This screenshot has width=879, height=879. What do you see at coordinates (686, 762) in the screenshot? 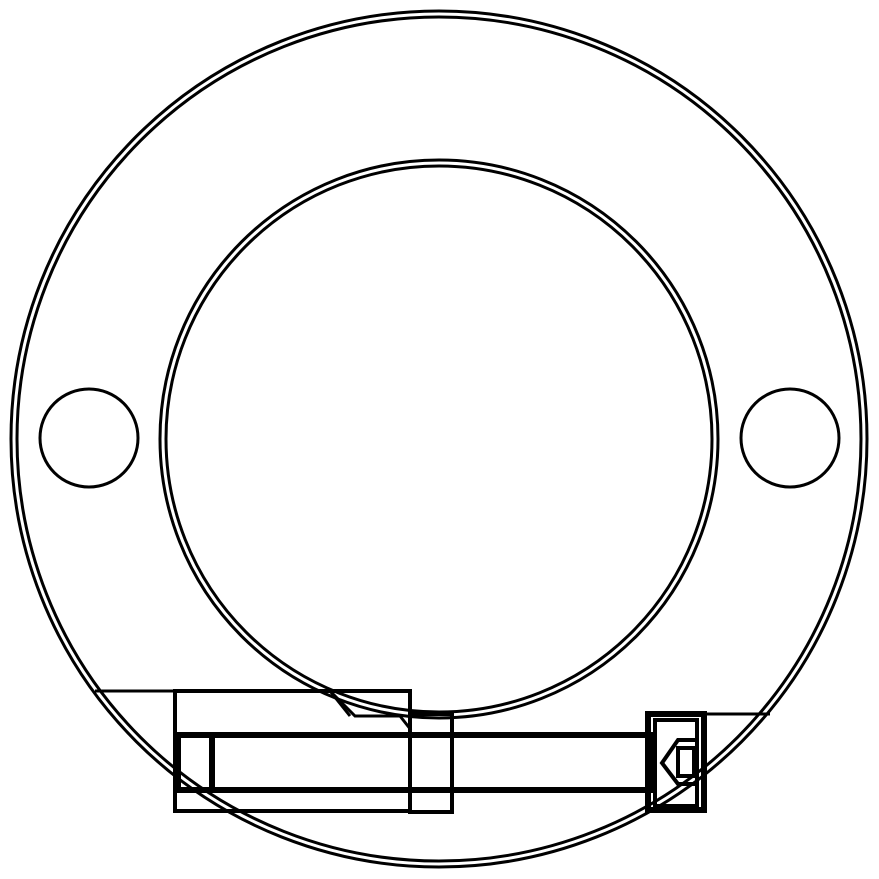
I see `nut-hex-core` at bounding box center [686, 762].